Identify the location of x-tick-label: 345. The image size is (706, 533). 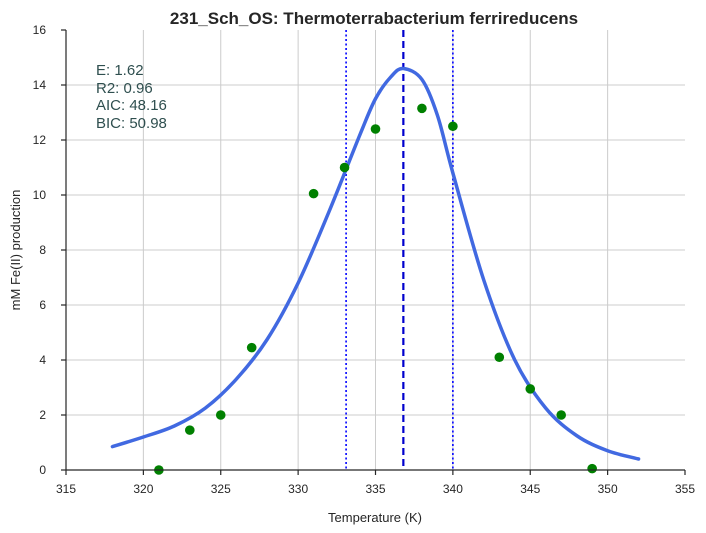
(530, 489).